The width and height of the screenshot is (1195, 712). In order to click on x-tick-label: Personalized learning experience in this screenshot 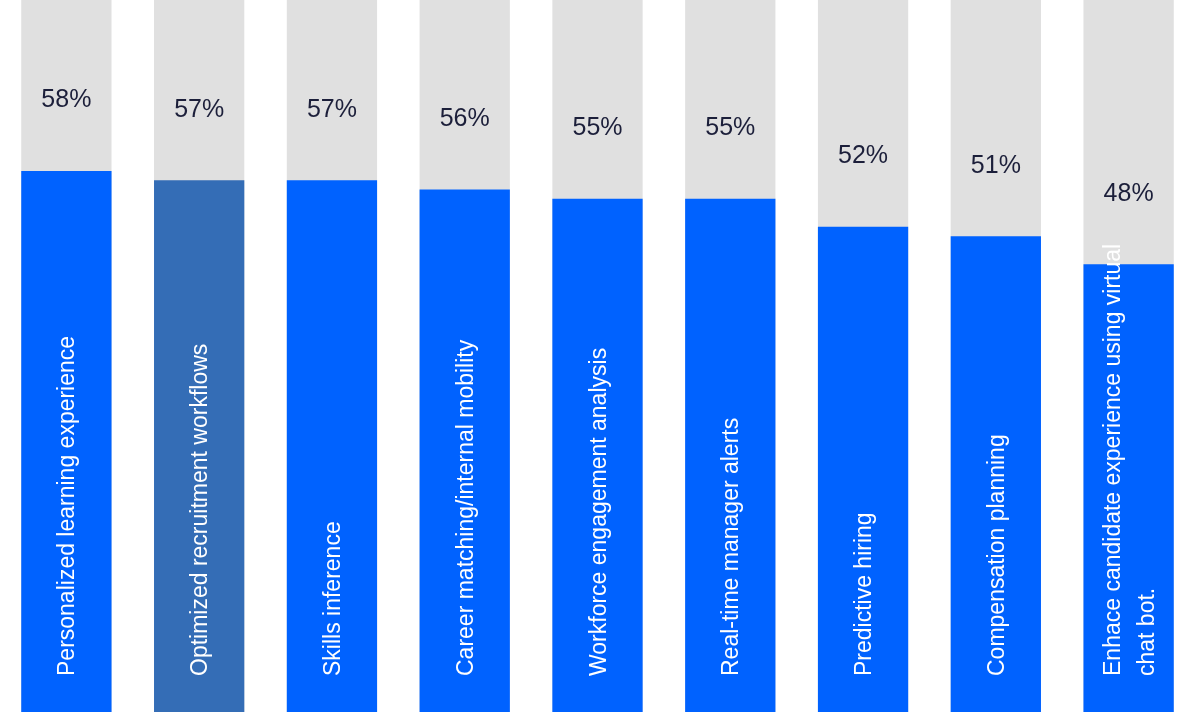, I will do `click(66, 505)`.